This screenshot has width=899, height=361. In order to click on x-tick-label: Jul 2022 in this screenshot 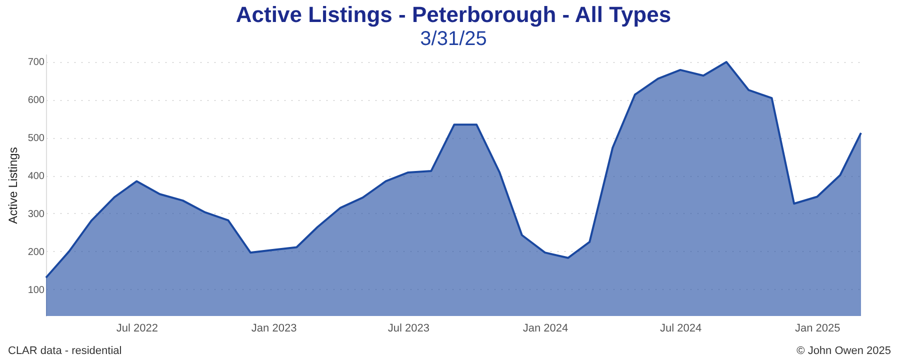, I will do `click(137, 328)`.